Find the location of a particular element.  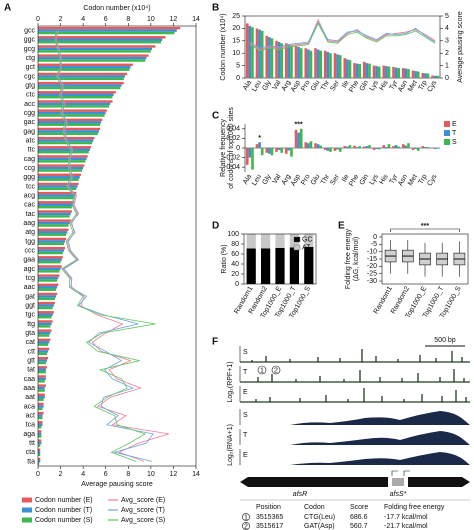

x-tick-label: 4 is located at coordinates (83, 19).